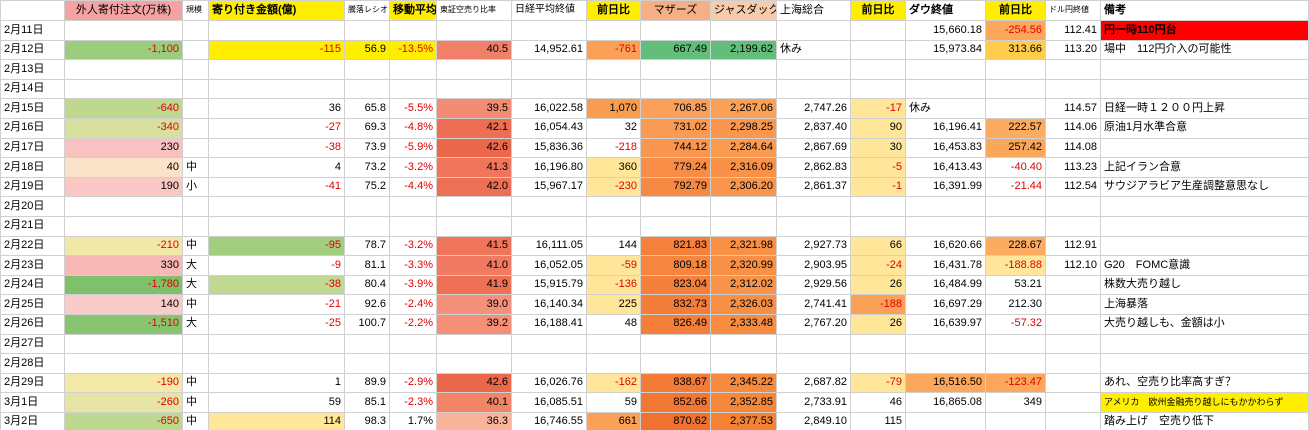 The height and width of the screenshot is (430, 1309). What do you see at coordinates (813, 420) in the screenshot?
I see `cell-shanghai: 2,849.10` at bounding box center [813, 420].